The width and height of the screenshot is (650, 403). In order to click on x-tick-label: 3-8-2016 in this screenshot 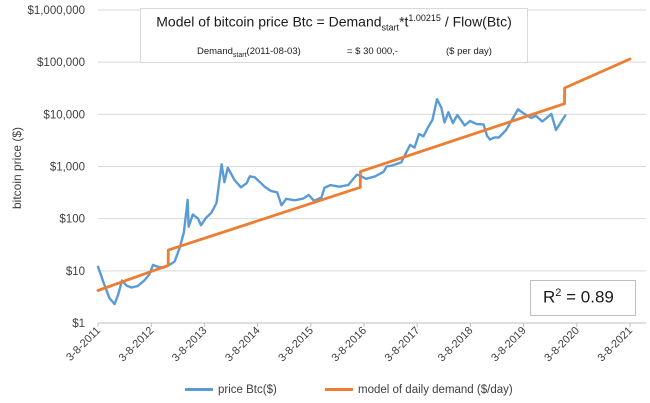, I will do `click(349, 345)`.